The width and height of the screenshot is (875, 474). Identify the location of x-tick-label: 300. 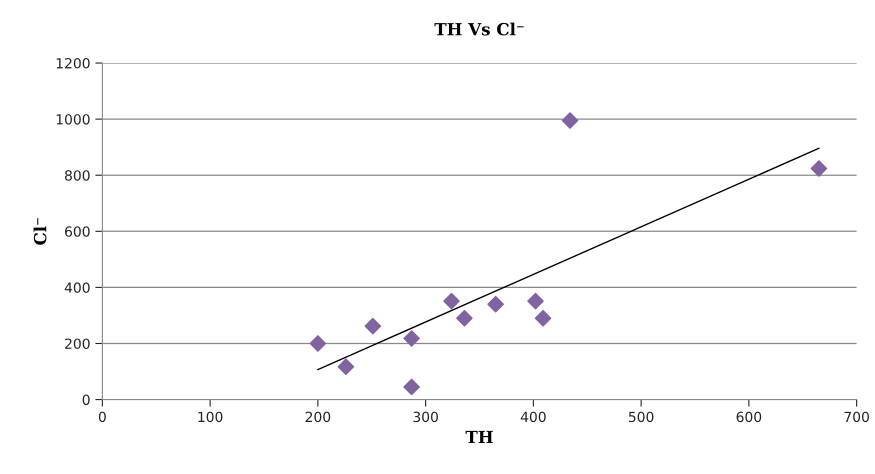
(425, 417).